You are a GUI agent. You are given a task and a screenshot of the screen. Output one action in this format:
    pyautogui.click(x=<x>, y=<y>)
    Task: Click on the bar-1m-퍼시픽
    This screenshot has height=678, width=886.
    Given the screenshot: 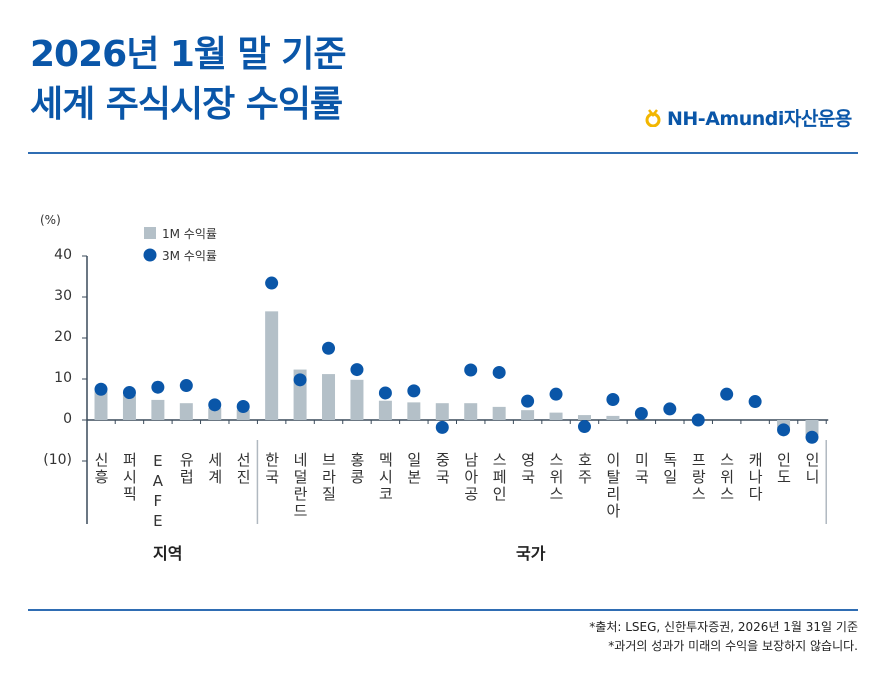 What is the action you would take?
    pyautogui.click(x=129, y=407)
    